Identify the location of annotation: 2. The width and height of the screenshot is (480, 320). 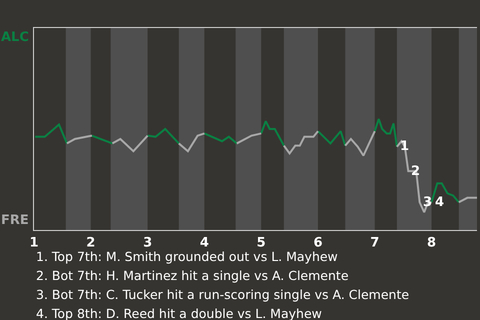
(415, 171).